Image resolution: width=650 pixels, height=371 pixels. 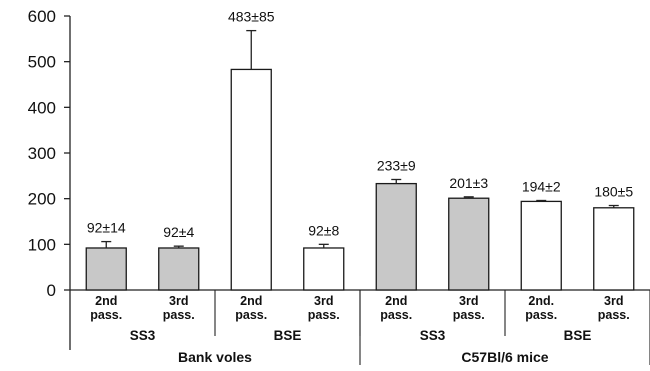 I want to click on data-label: 194±2, so click(x=541, y=186).